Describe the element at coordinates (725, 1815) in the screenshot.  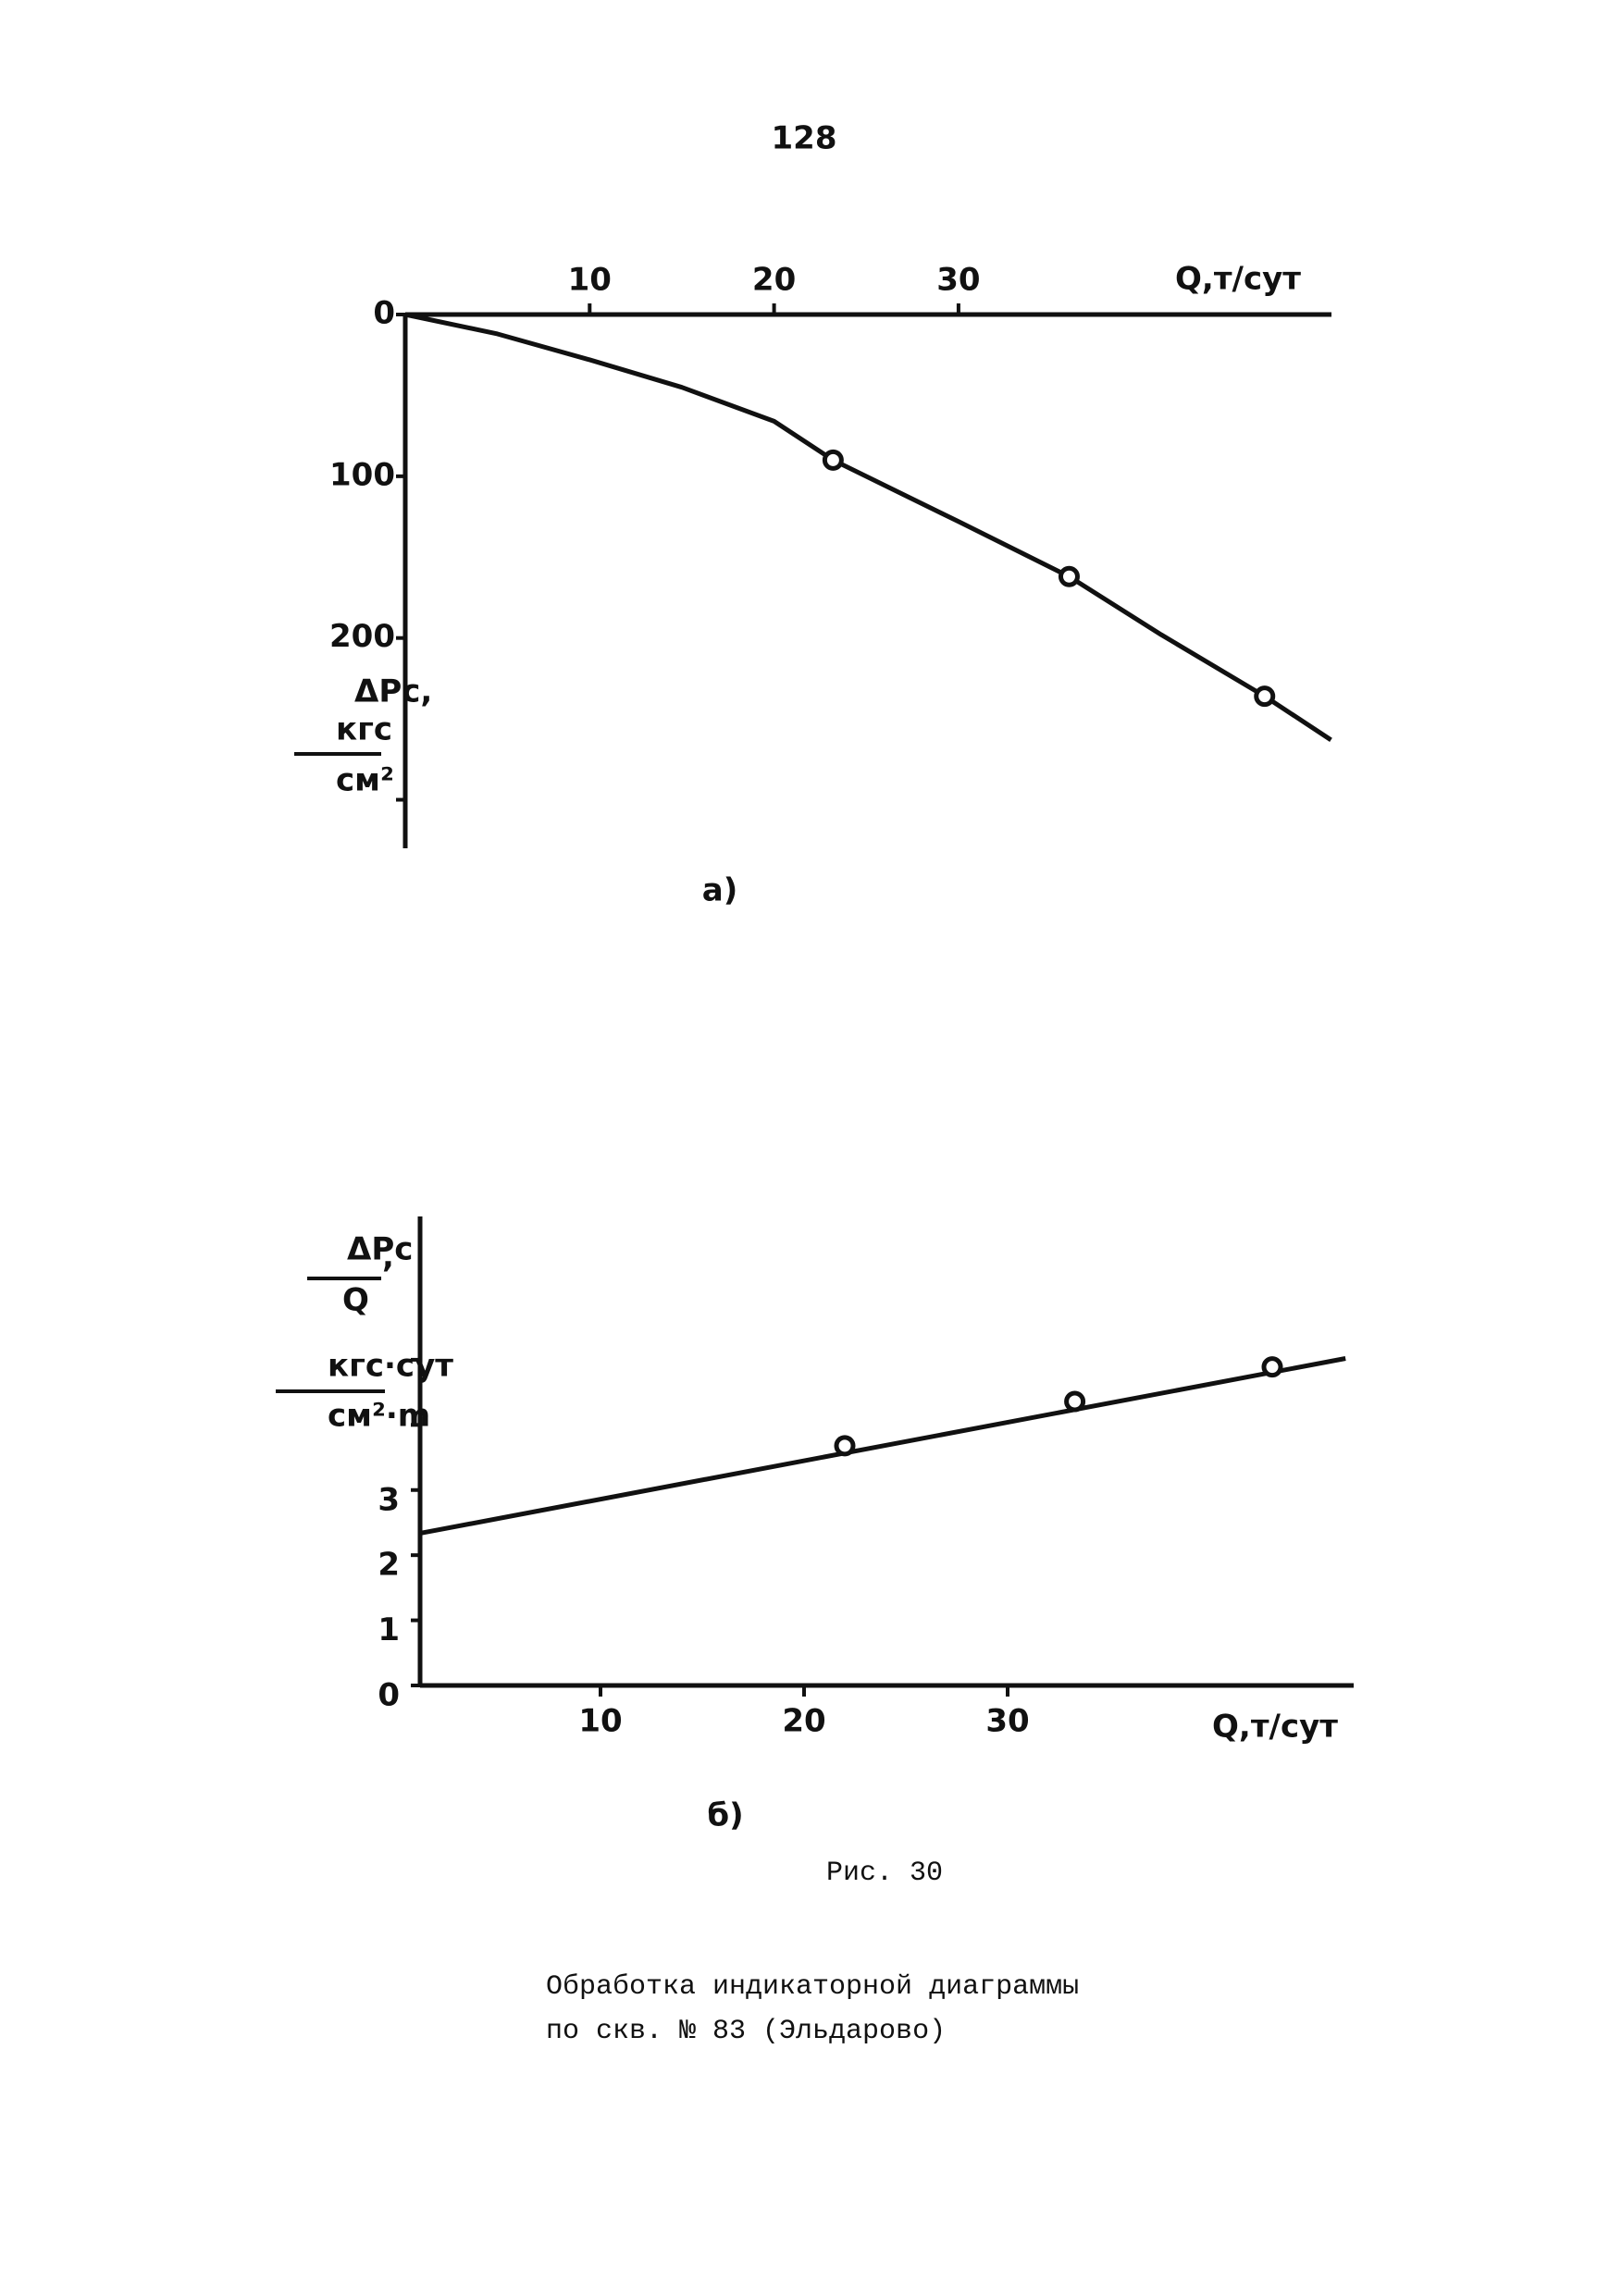
I see `panel-label: б)` at that location.